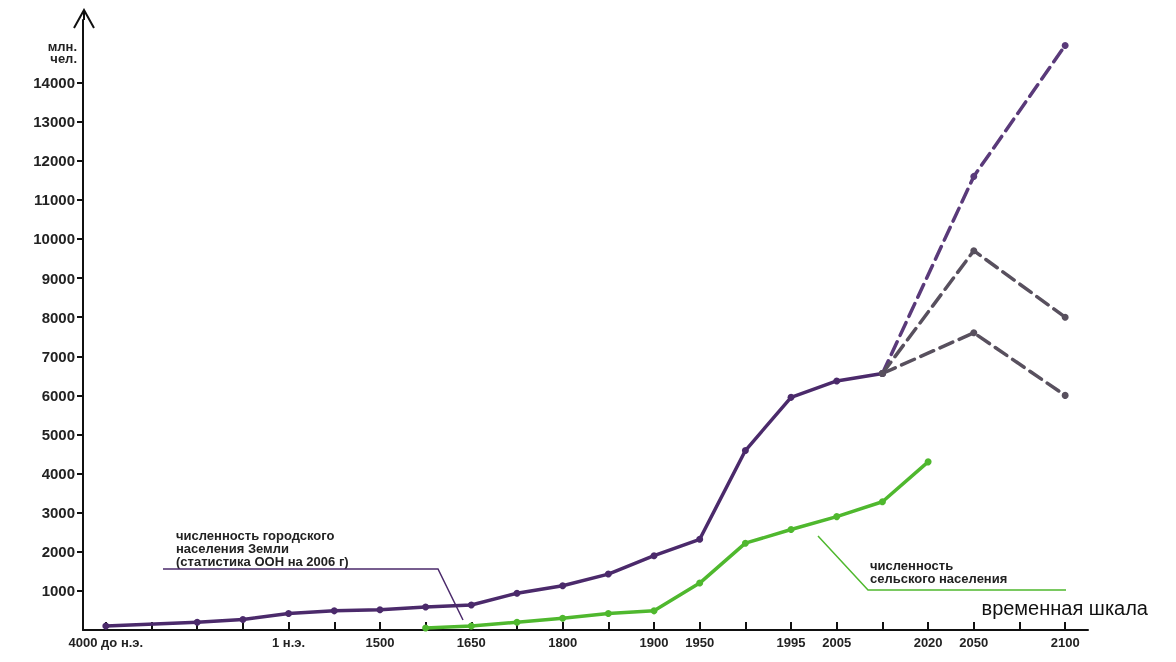  I want to click on y-tick-label: 12000, so click(54, 161).